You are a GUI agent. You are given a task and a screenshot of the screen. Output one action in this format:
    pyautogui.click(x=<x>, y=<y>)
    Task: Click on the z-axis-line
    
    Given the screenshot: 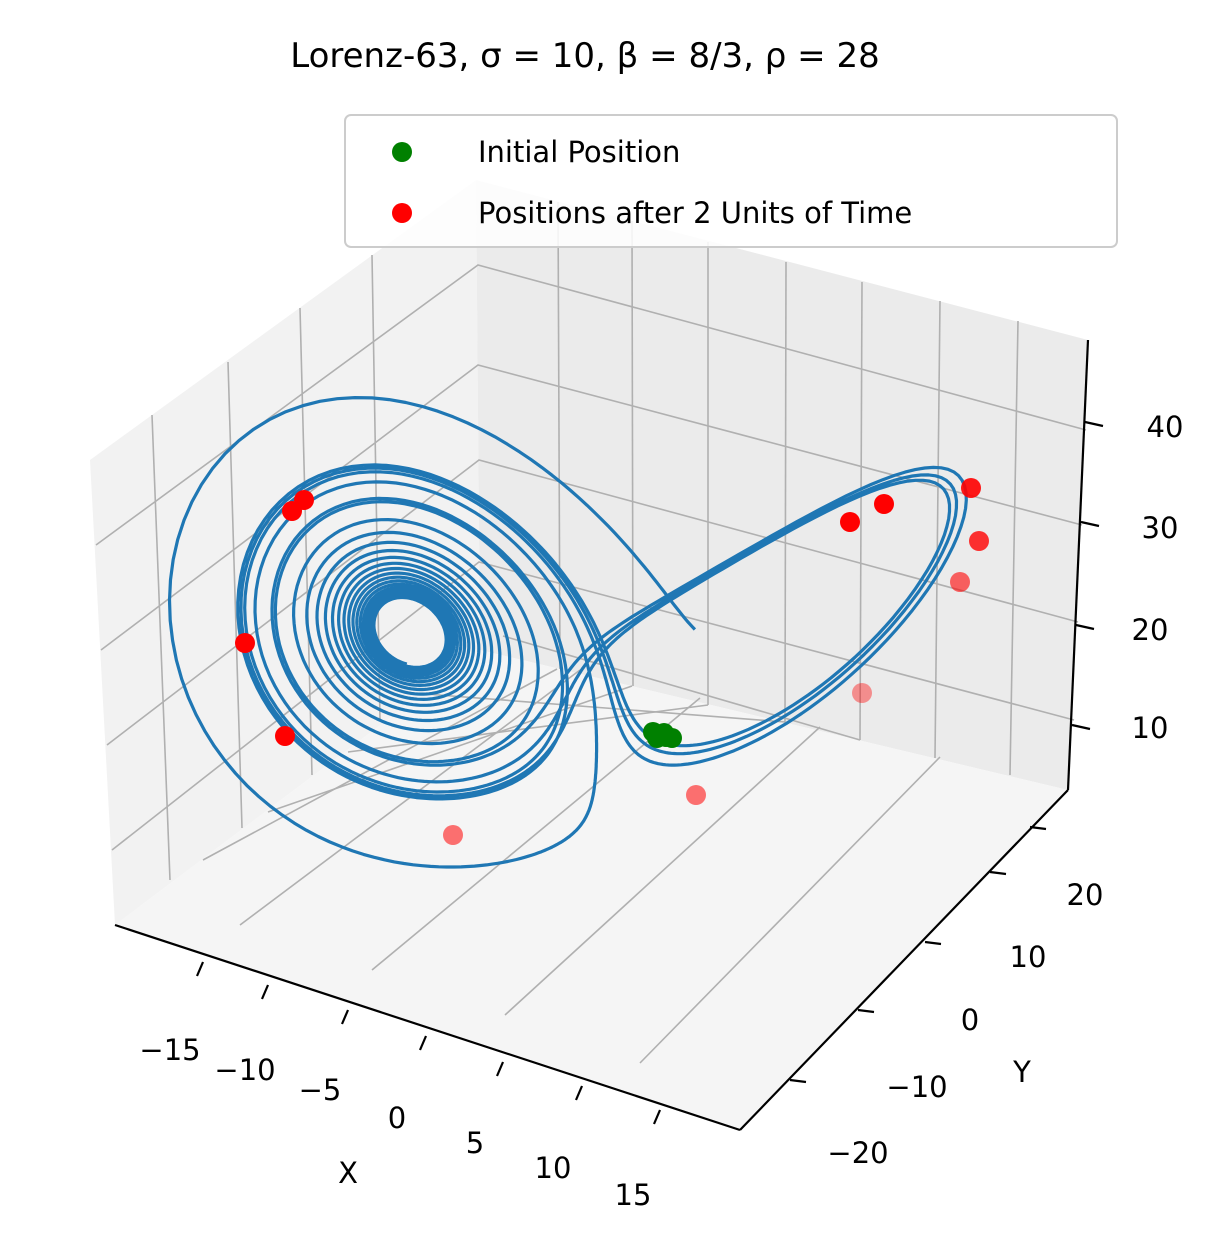 What is the action you would take?
    pyautogui.click(x=1078, y=565)
    